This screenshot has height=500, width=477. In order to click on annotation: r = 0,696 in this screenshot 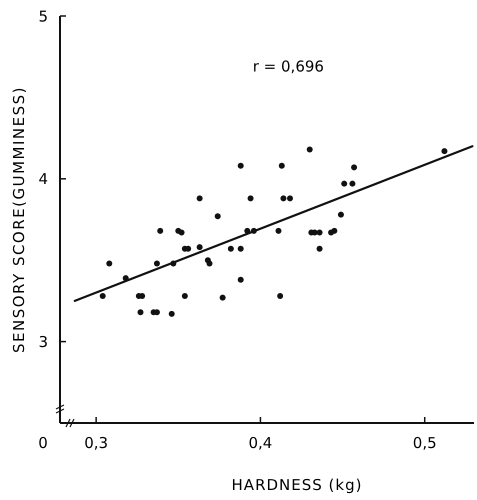, I will do `click(288, 67)`.